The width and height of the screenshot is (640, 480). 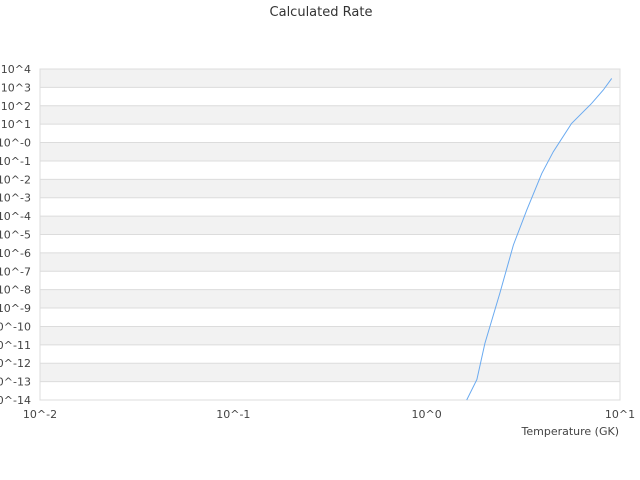 I want to click on y-tick-label: 10^-9, so click(x=15, y=308).